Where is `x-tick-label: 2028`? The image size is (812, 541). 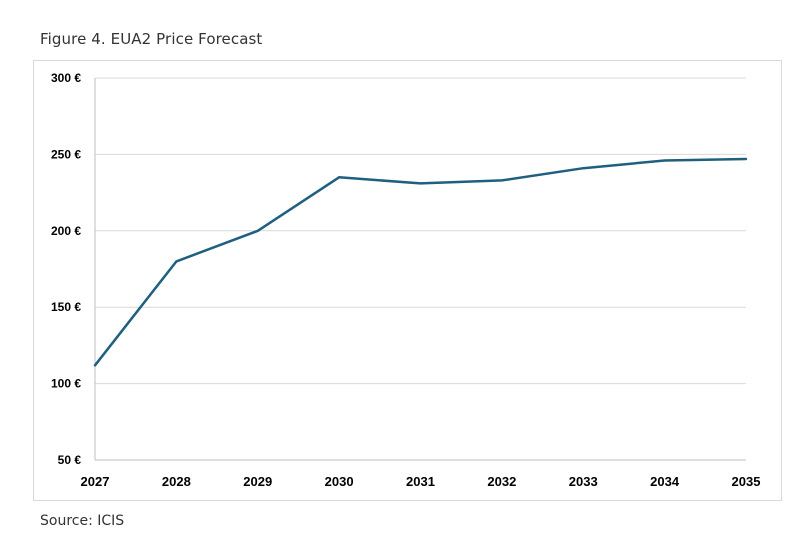 x-tick-label: 2028 is located at coordinates (176, 481).